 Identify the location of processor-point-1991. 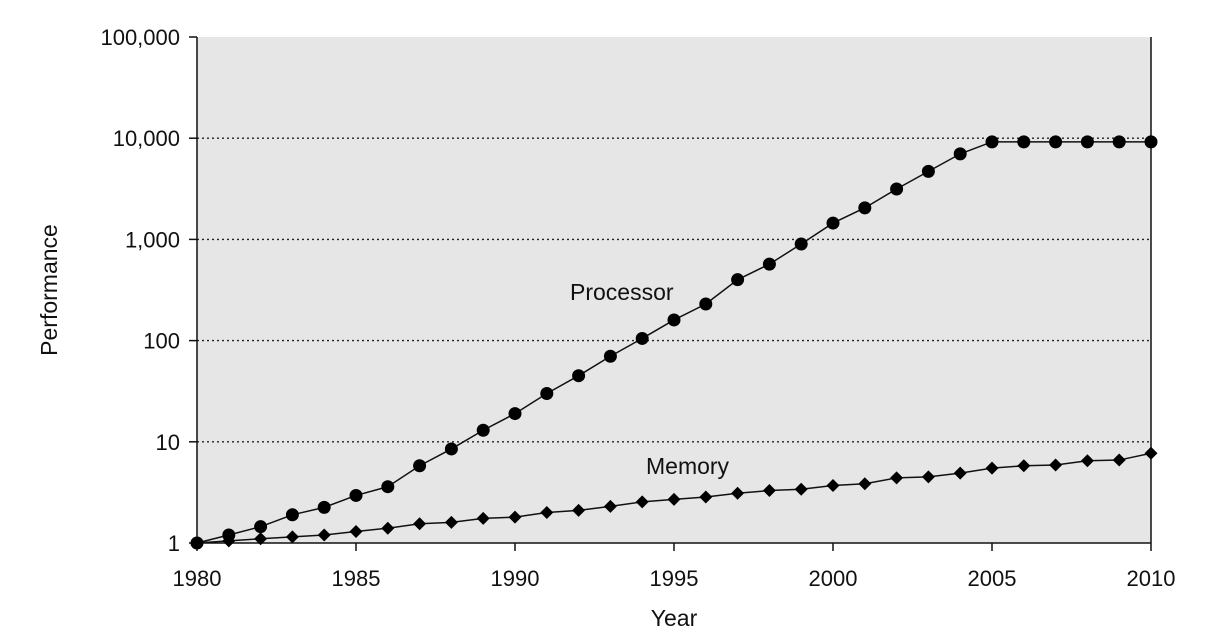
(547, 394).